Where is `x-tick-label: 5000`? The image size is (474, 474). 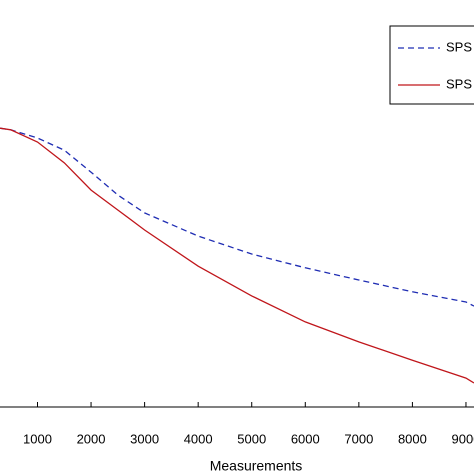
x-tick-label: 5000 is located at coordinates (251, 438).